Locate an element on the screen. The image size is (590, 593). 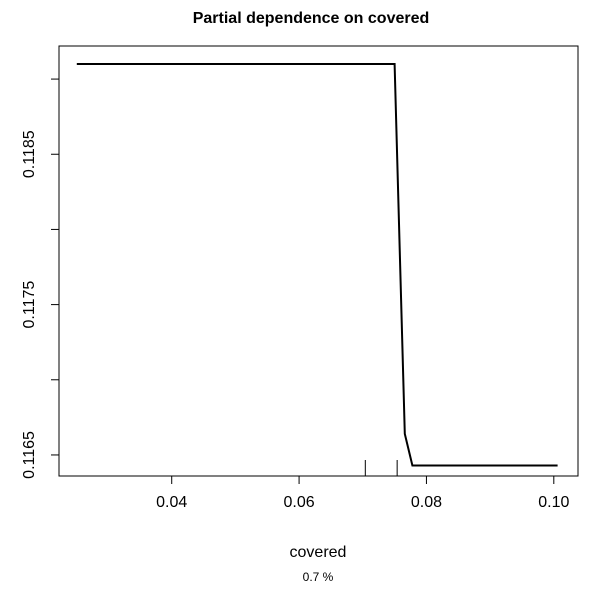
y-tick-label: 0.1185 is located at coordinates (29, 154).